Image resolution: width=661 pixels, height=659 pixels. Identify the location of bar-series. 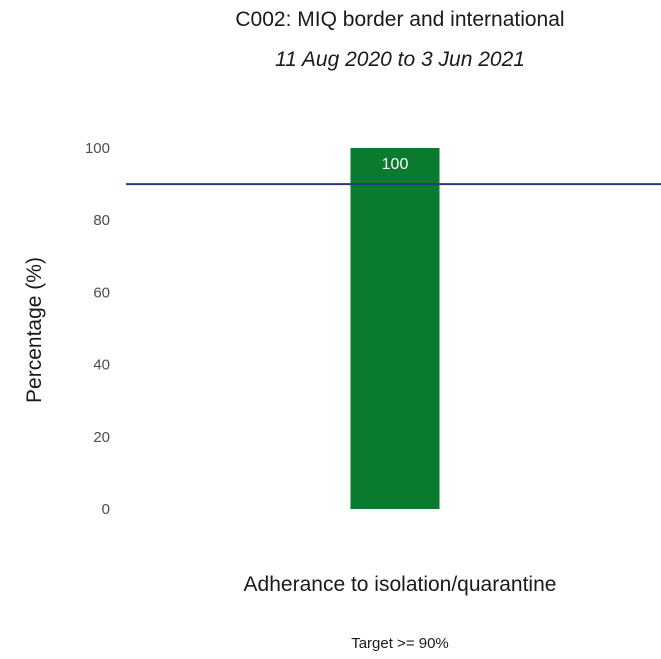
(395, 328).